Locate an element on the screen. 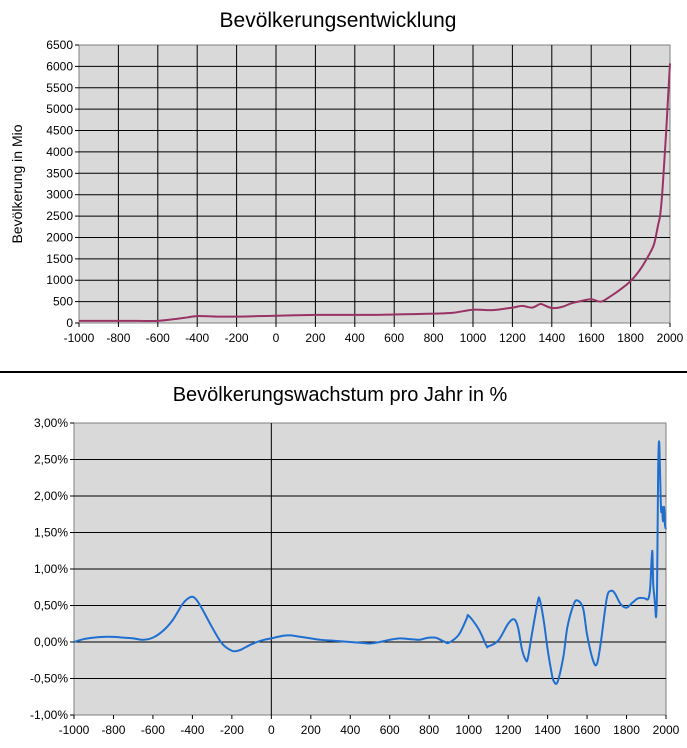 The width and height of the screenshot is (687, 748). y-tick-label: 1,00% is located at coordinates (51, 569).